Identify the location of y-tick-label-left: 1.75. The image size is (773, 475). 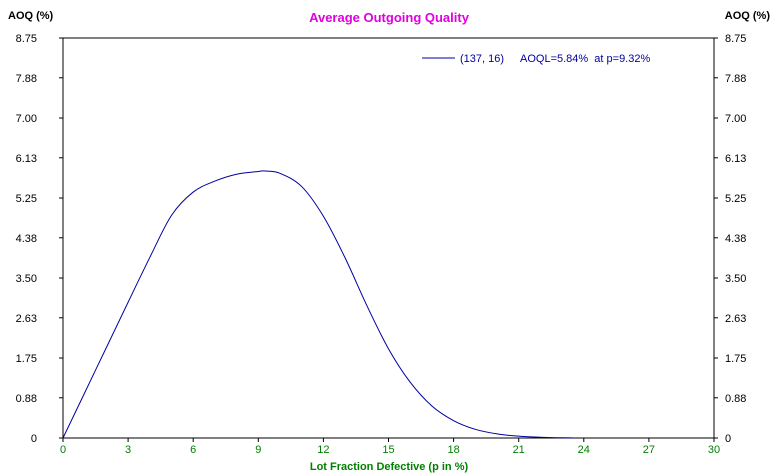
(26, 359).